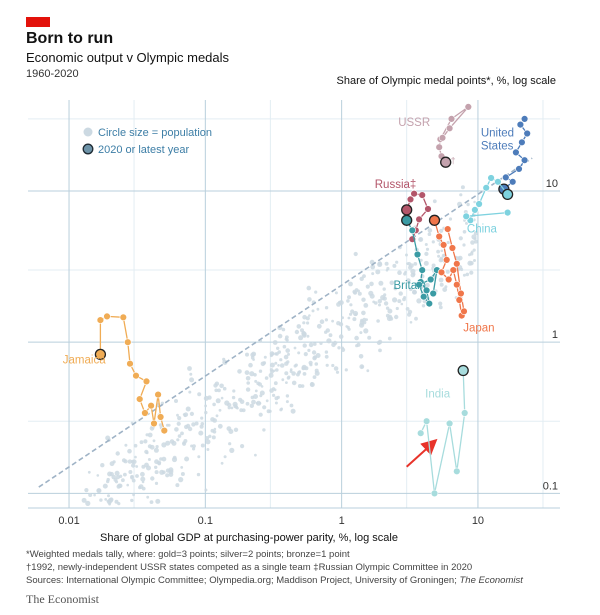  What do you see at coordinates (407, 210) in the screenshot?
I see `russia-latest-point` at bounding box center [407, 210].